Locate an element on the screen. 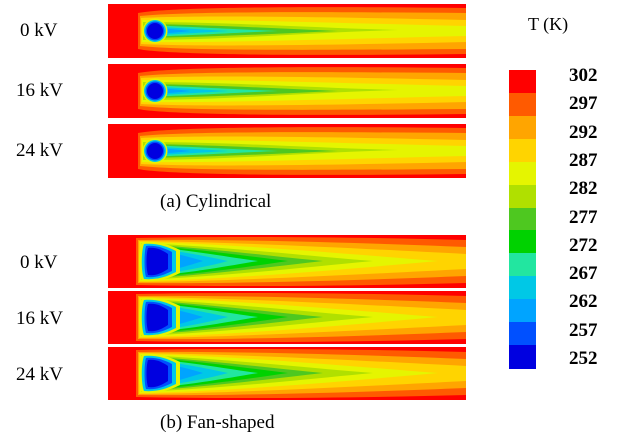 This screenshot has height=441, width=627. colorbar-tick-label: 302 is located at coordinates (583, 75).